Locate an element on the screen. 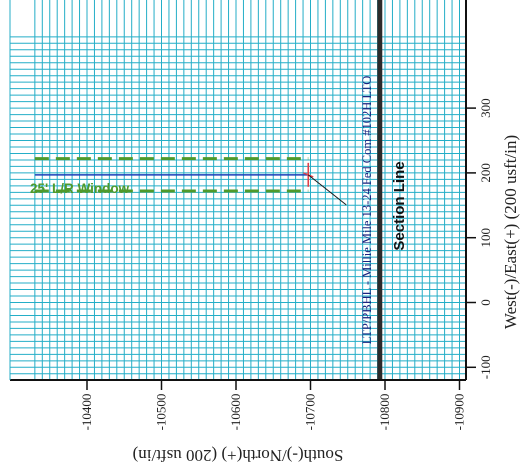  x-tick-label: -10900 is located at coordinates (459, 412).